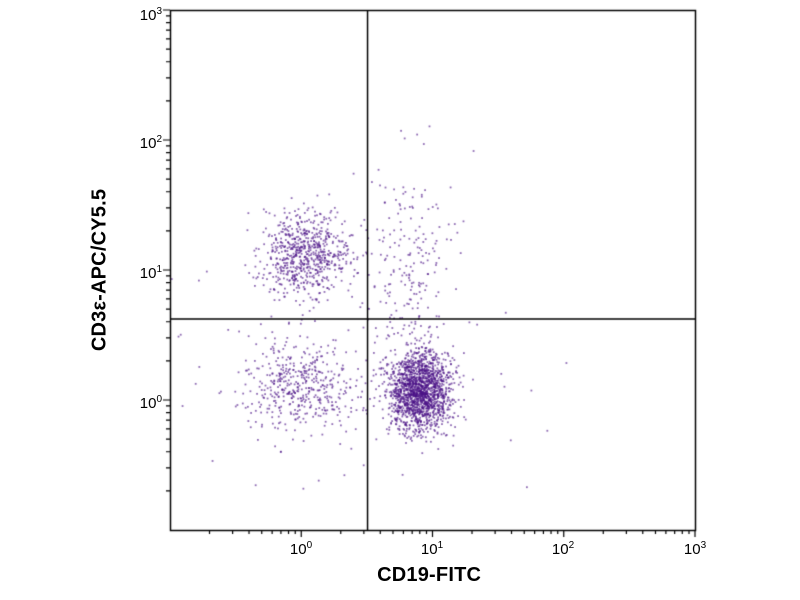 The image size is (800, 600). What do you see at coordinates (429, 575) in the screenshot?
I see `x-axis-label: CD19-FITC` at bounding box center [429, 575].